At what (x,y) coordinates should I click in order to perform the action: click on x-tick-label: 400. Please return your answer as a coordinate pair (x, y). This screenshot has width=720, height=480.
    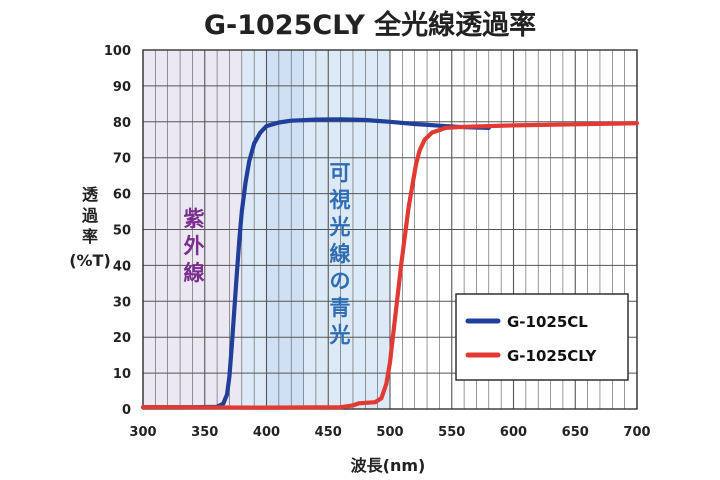
    Looking at the image, I should click on (266, 432).